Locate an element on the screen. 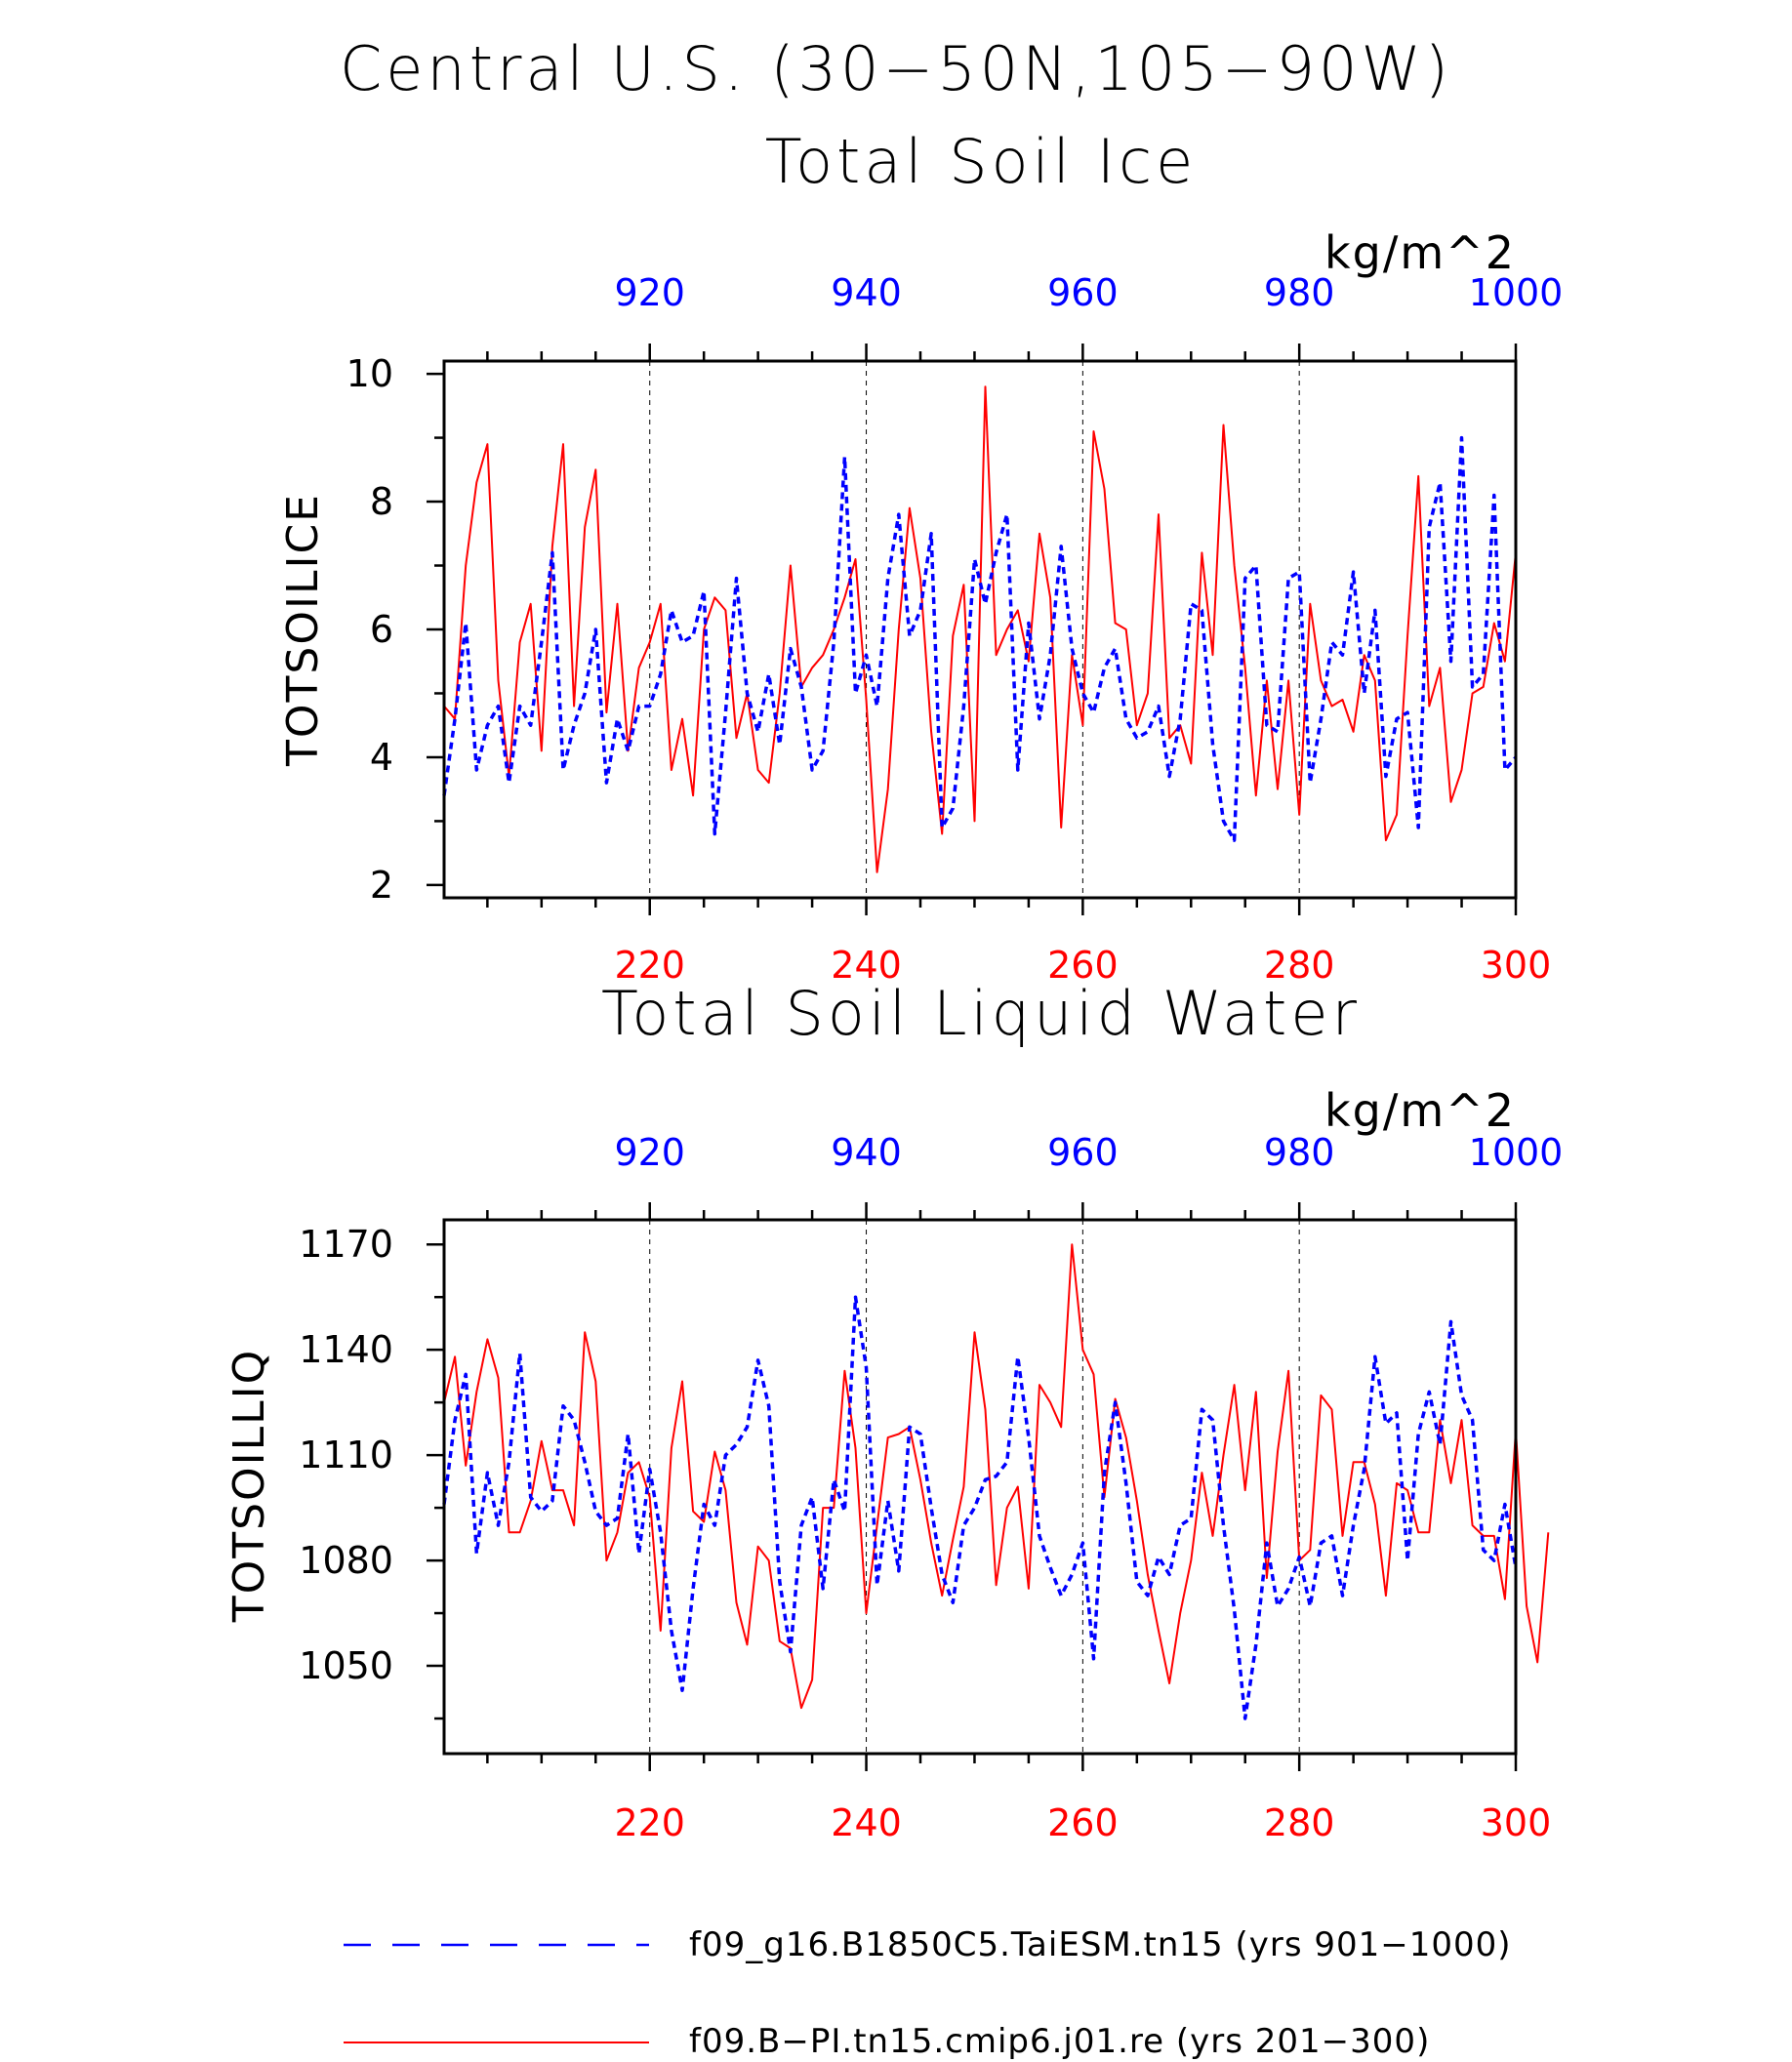  y-axis-title: TOTSOILLIQ is located at coordinates (249, 1486).